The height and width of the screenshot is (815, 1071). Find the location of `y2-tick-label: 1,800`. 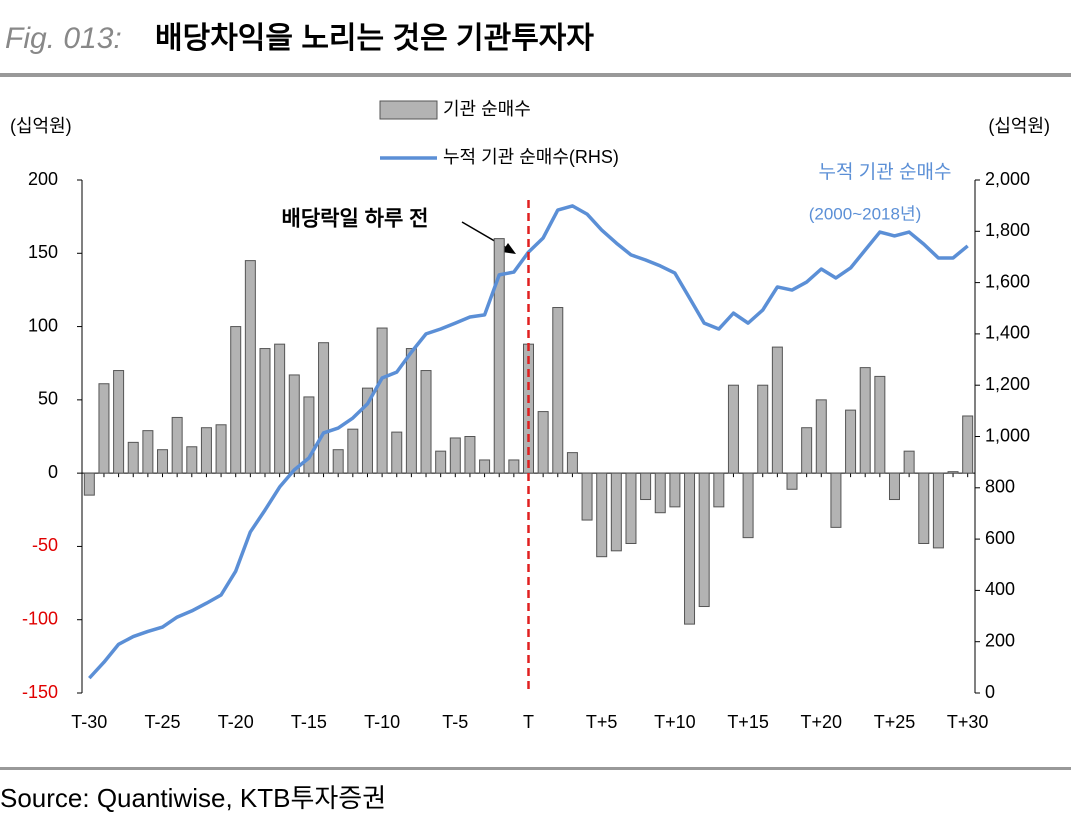

y2-tick-label: 1,800 is located at coordinates (1007, 230).